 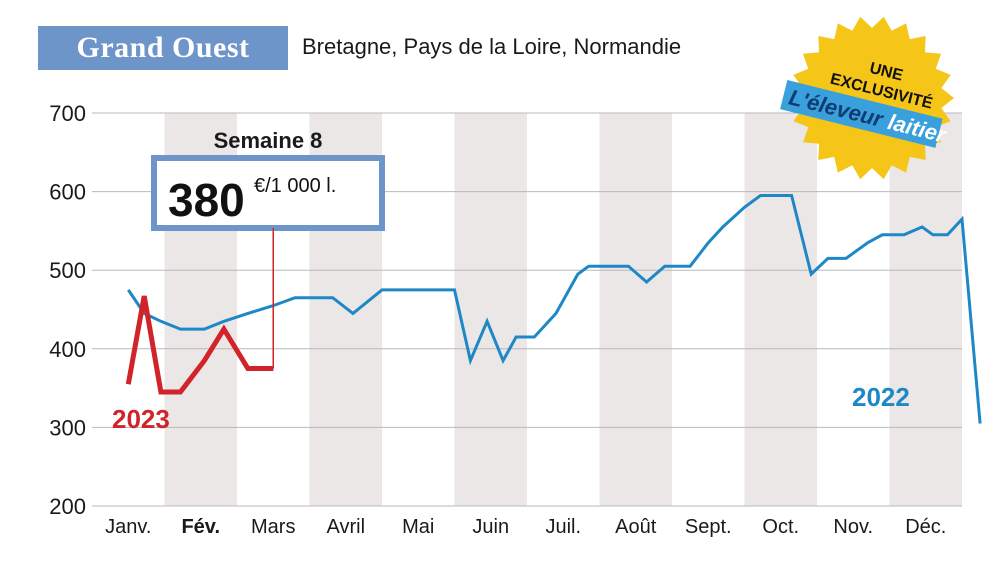 I want to click on callout-week-label: Semaine 8, so click(x=268, y=140).